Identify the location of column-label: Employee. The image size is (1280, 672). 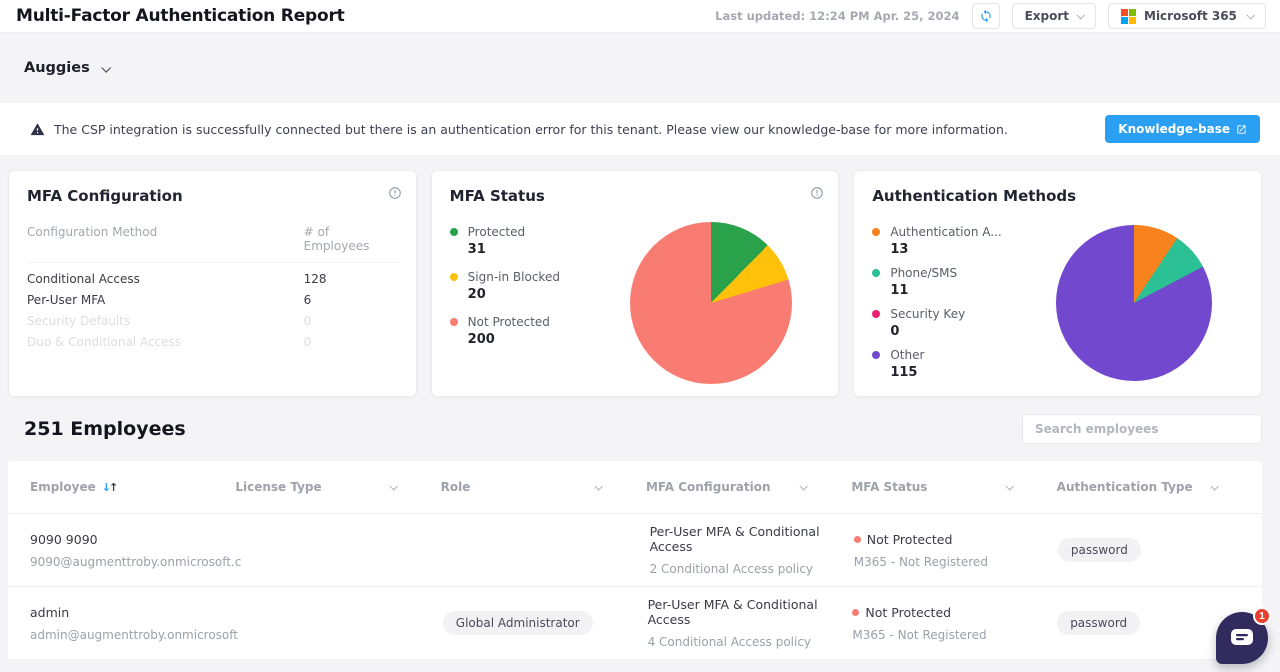
(63, 487).